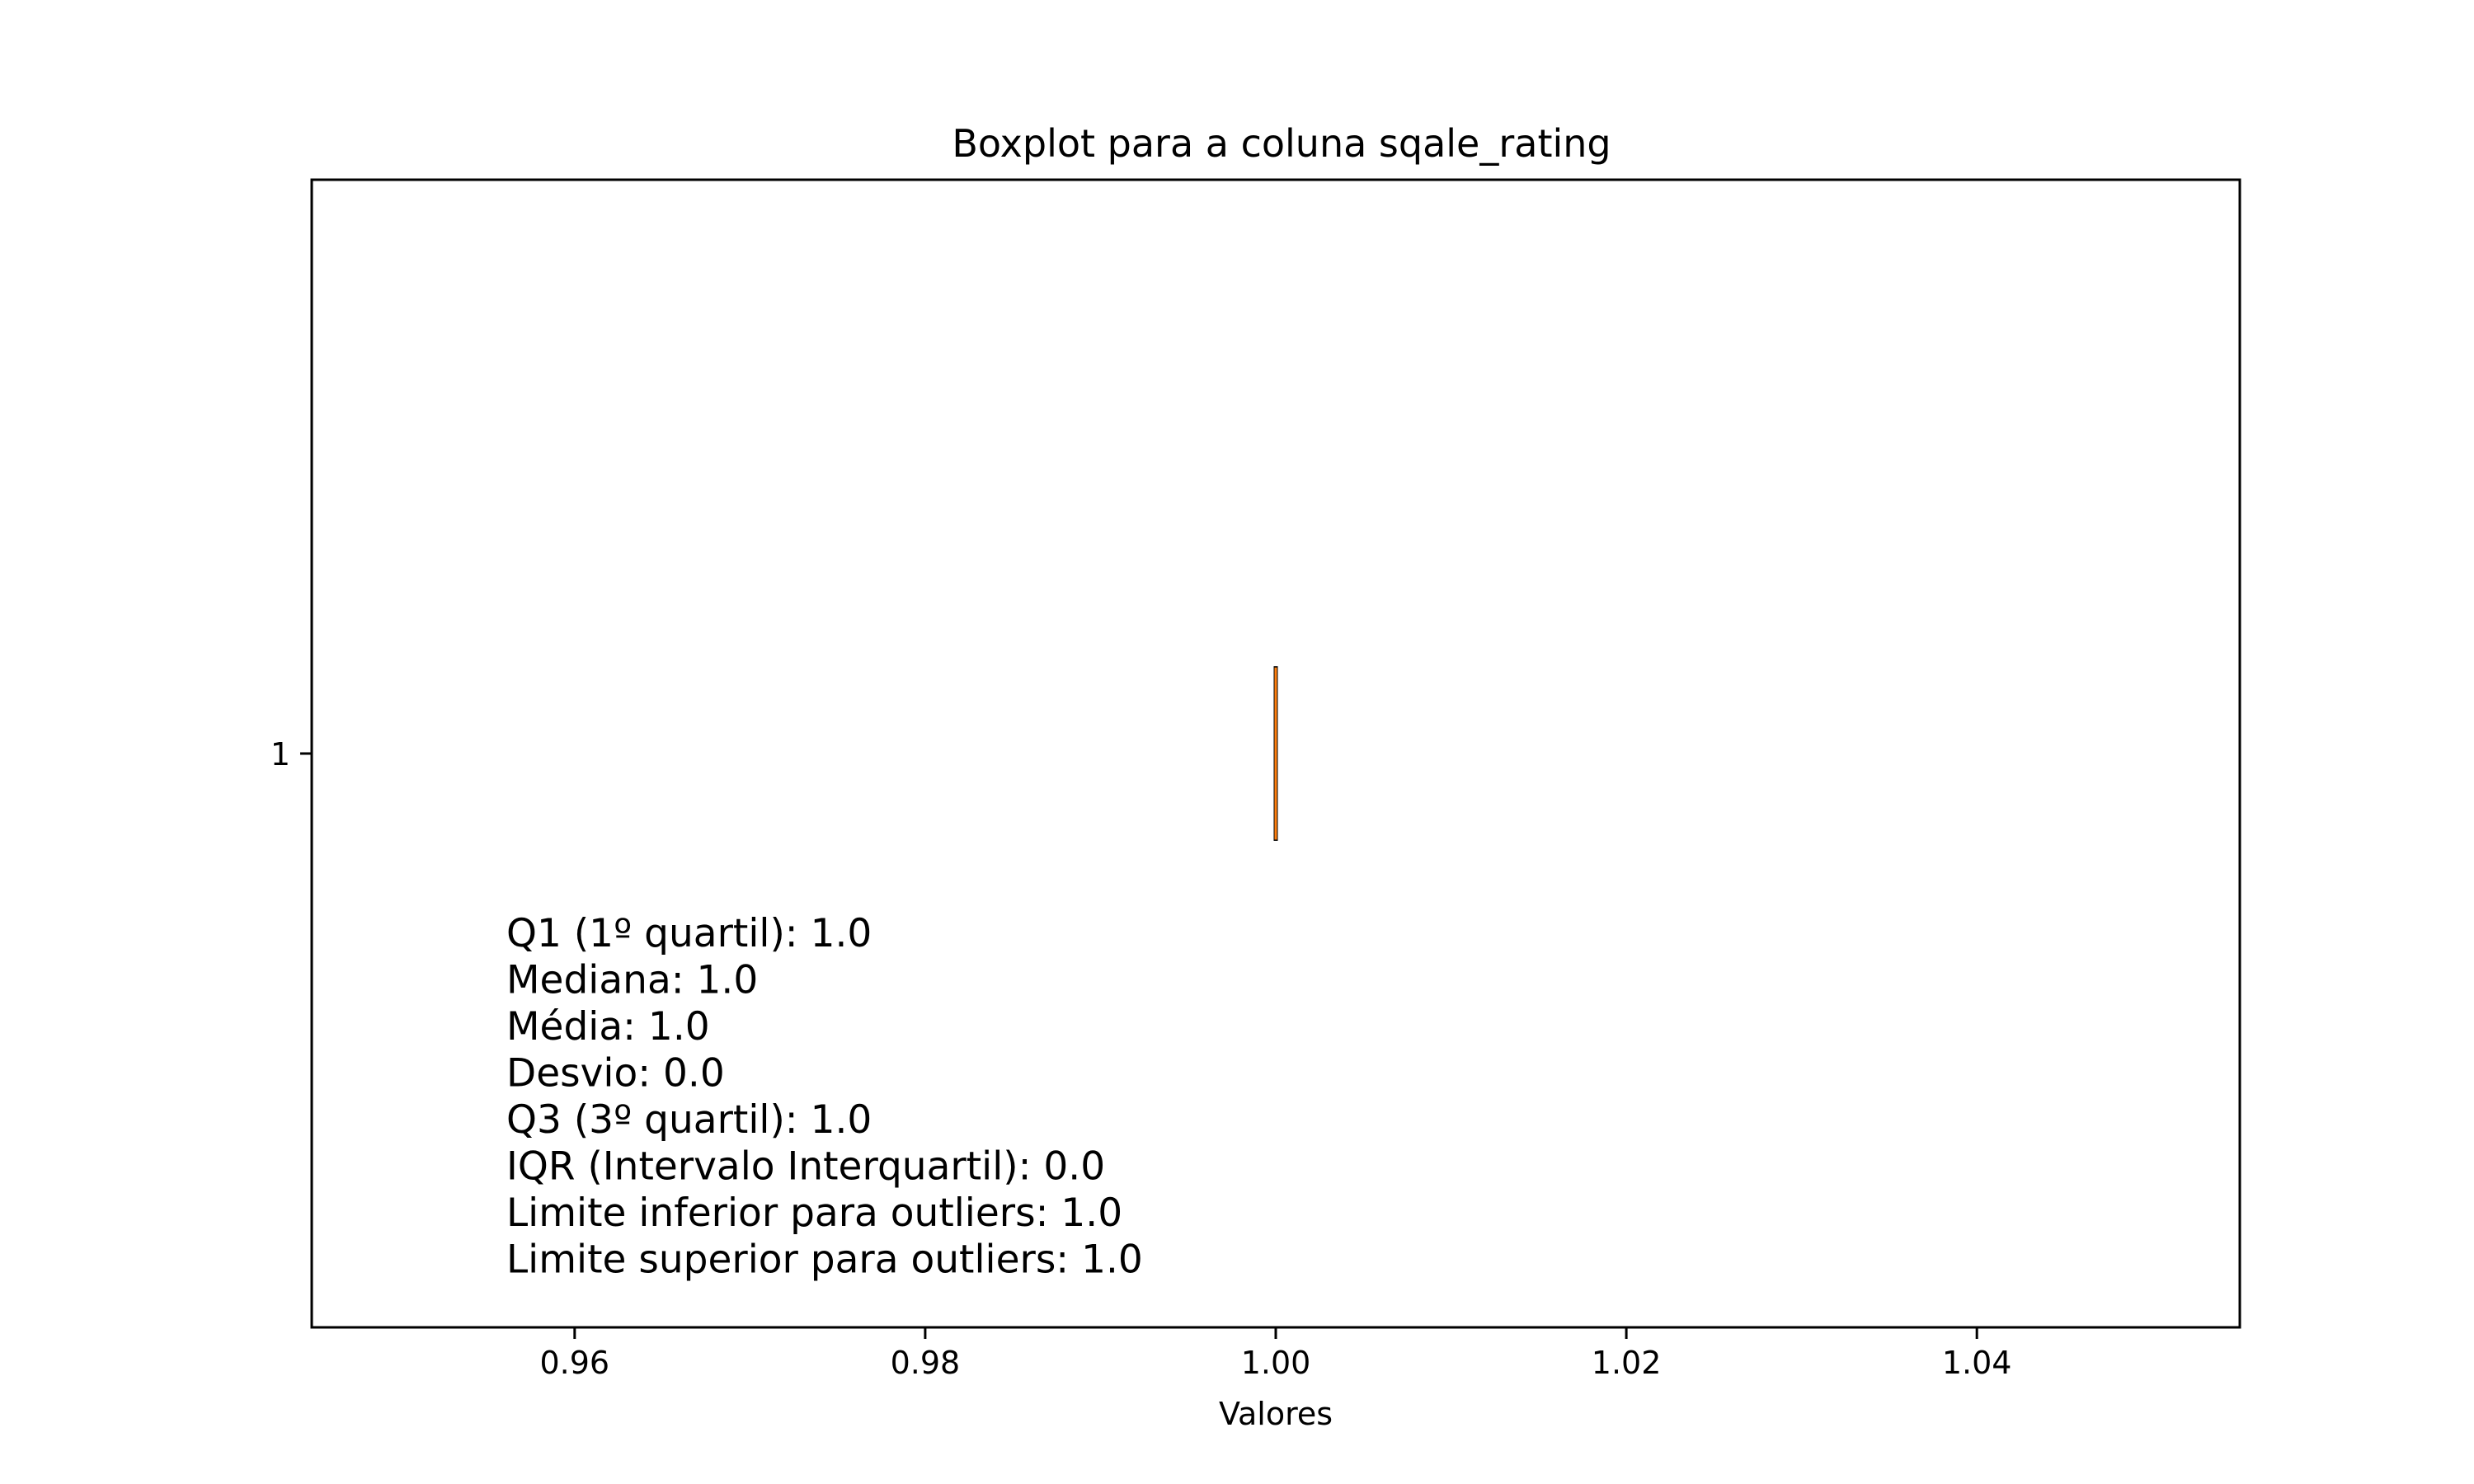 This screenshot has height=1484, width=2474. Describe the element at coordinates (1281, 143) in the screenshot. I see `chart-title: Boxplot para a coluna sqale_rating` at that location.